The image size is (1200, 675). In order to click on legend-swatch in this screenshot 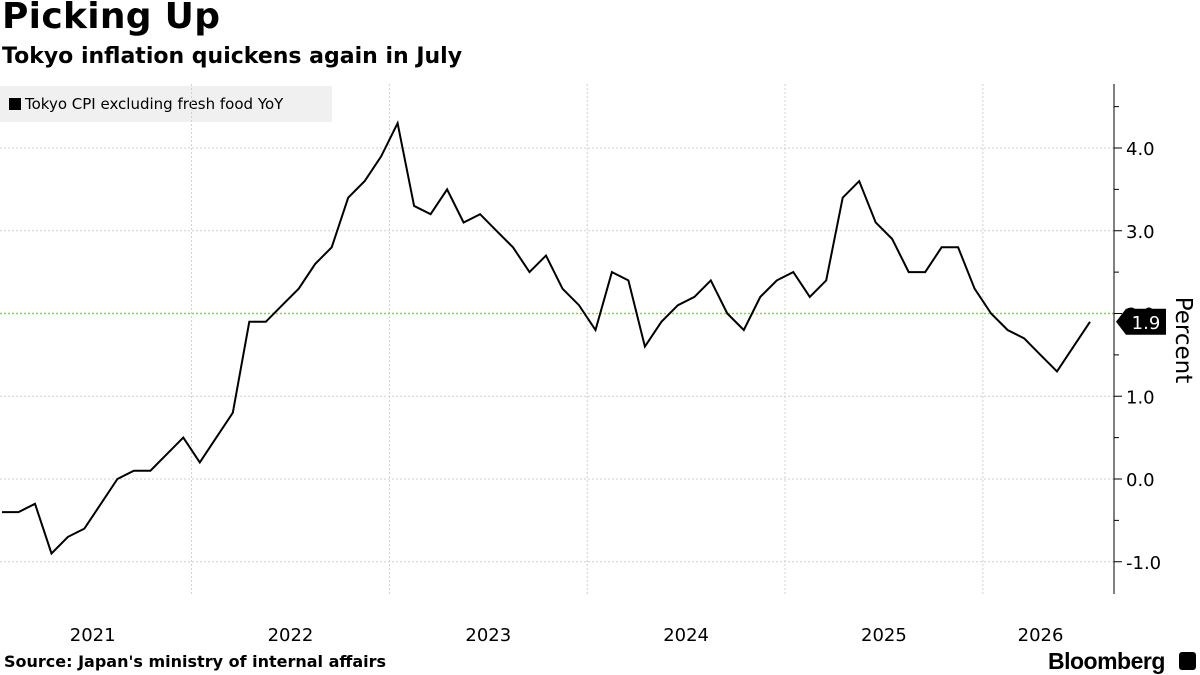, I will do `click(15, 104)`.